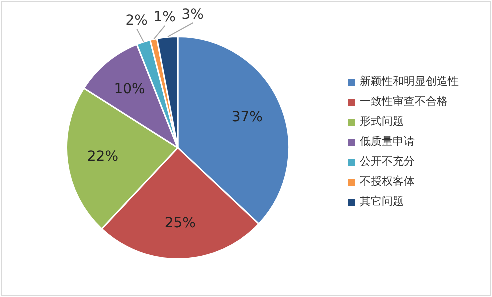  I want to click on data-label: 37%, so click(247, 118).